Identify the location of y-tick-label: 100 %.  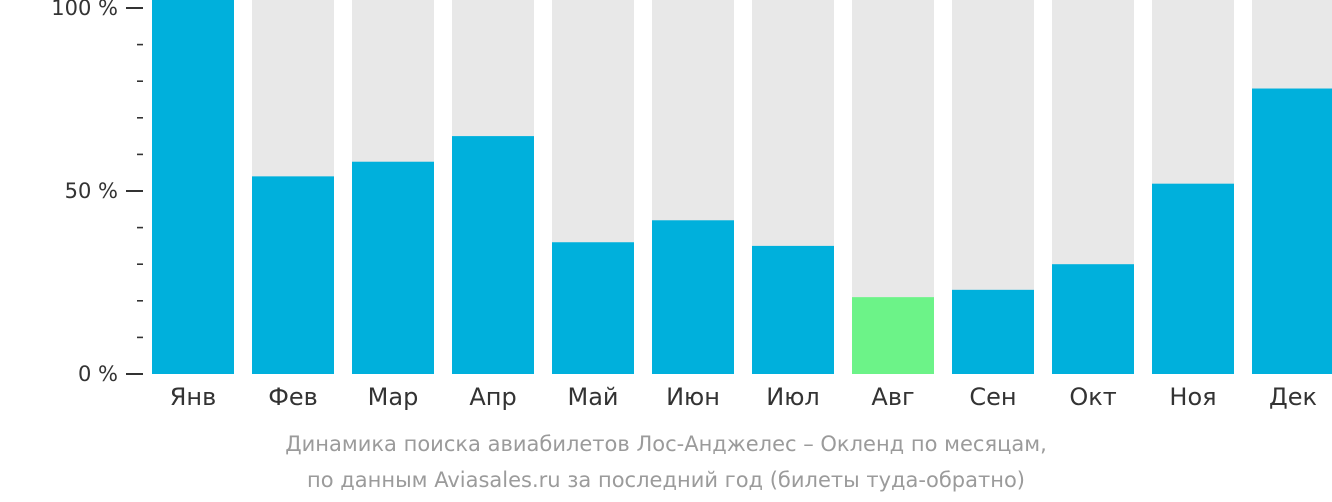
(84, 10).